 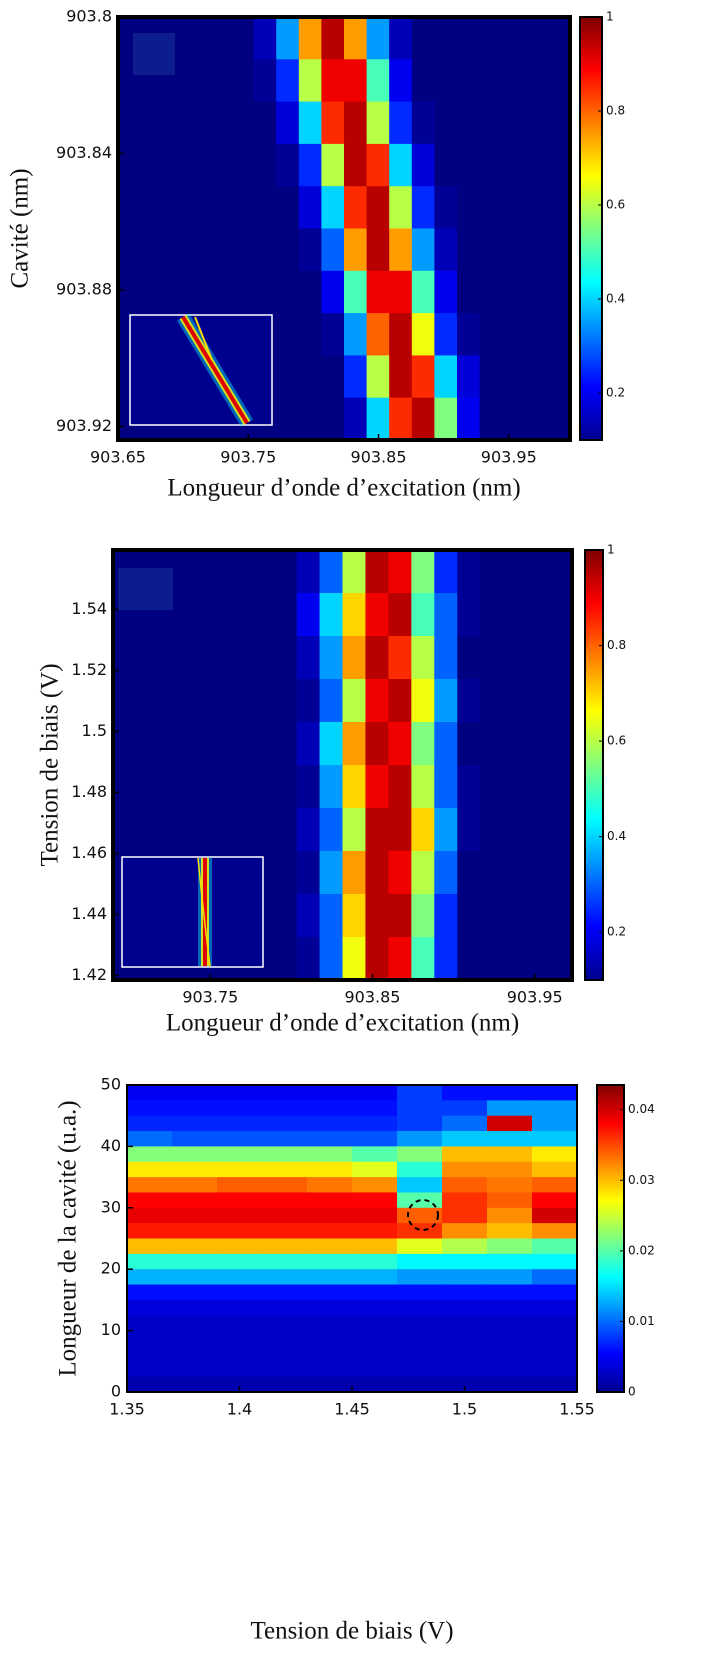 I want to click on y-tick-label: 1.48, so click(x=89, y=791).